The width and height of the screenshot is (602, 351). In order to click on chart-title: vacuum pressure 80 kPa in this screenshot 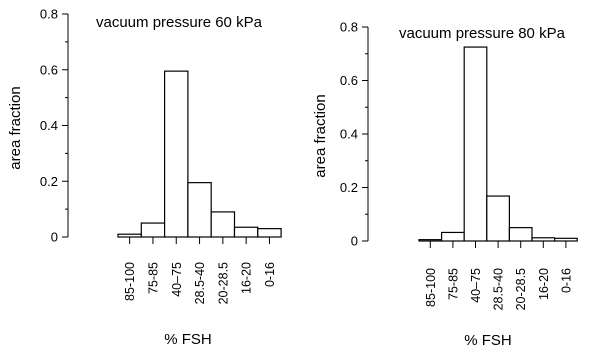, I will do `click(482, 33)`.